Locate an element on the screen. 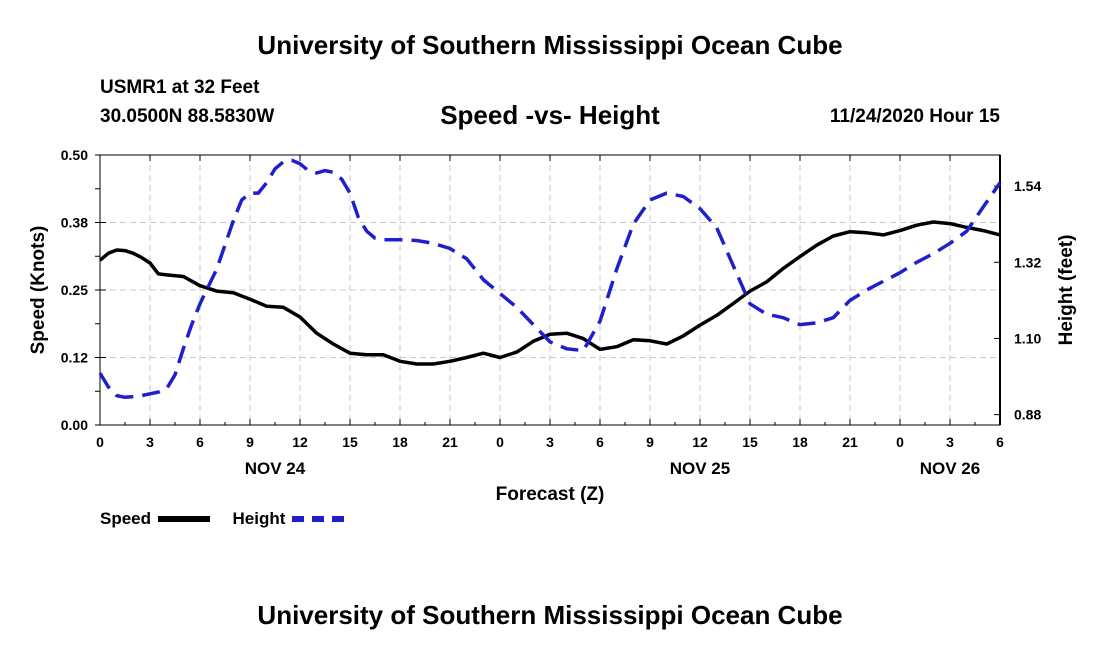 This screenshot has width=1100, height=650. y-right-axis-label: Height (feet) is located at coordinates (1066, 290).